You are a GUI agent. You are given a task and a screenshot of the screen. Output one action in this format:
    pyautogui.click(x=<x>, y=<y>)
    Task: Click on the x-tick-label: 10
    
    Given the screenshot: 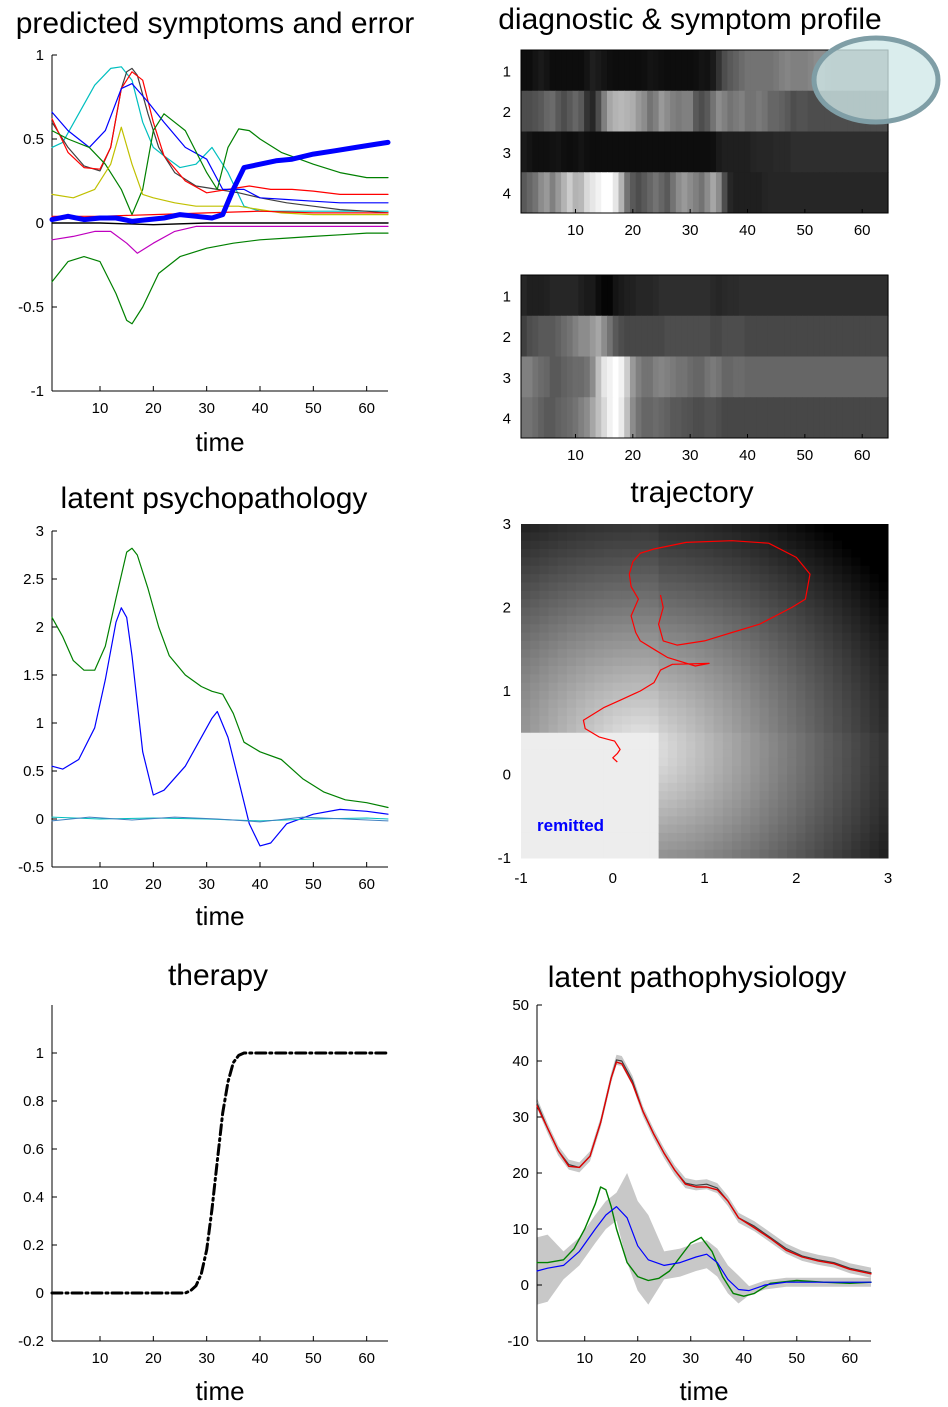 What is the action you would take?
    pyautogui.click(x=584, y=1358)
    